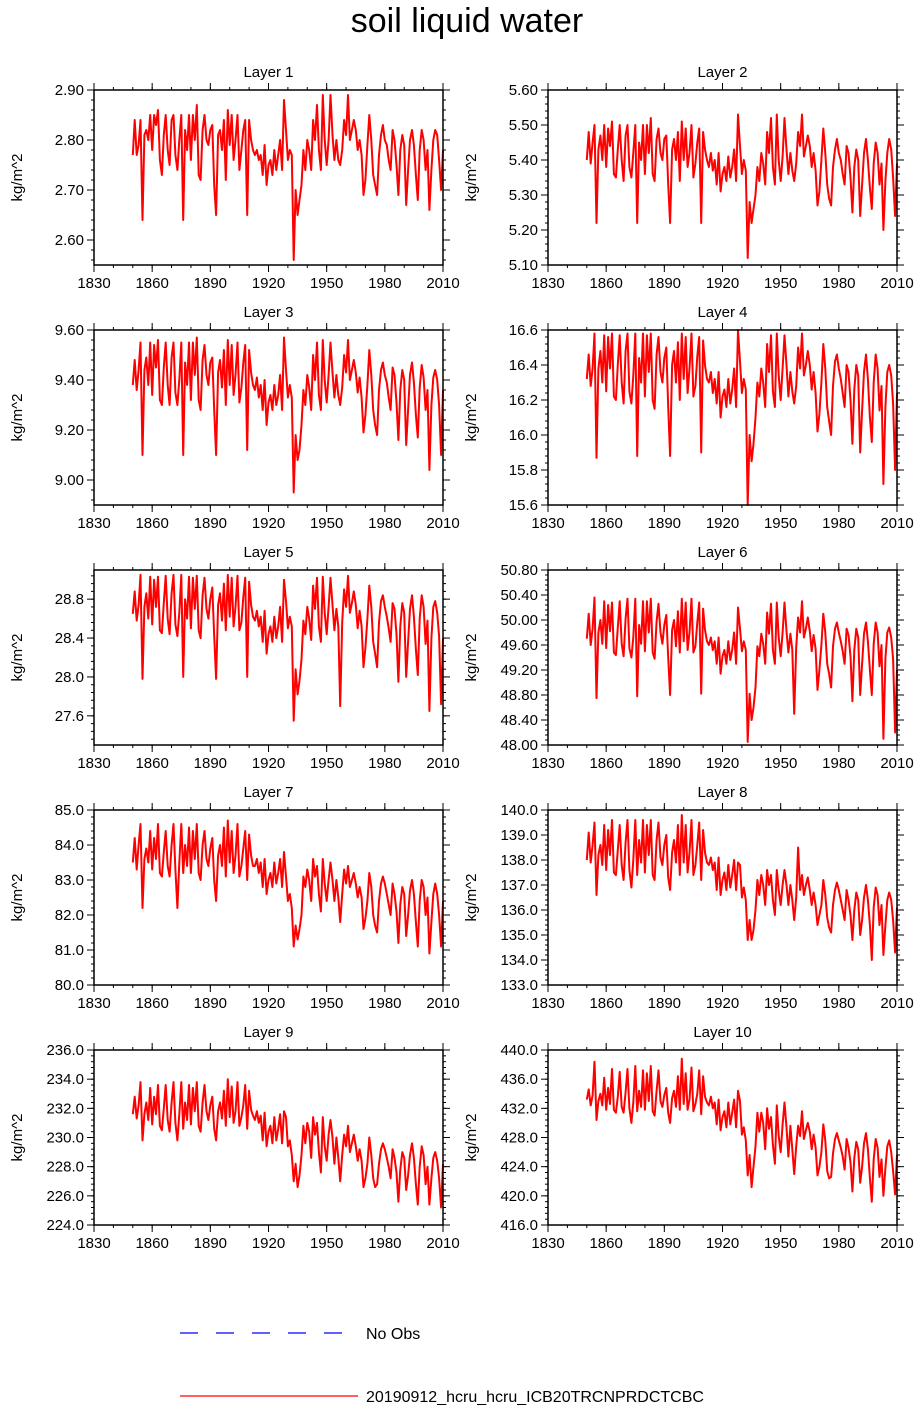 The height and width of the screenshot is (1407, 922). Describe the element at coordinates (519, 885) in the screenshot. I see `y-tick-label: 137.0` at that location.